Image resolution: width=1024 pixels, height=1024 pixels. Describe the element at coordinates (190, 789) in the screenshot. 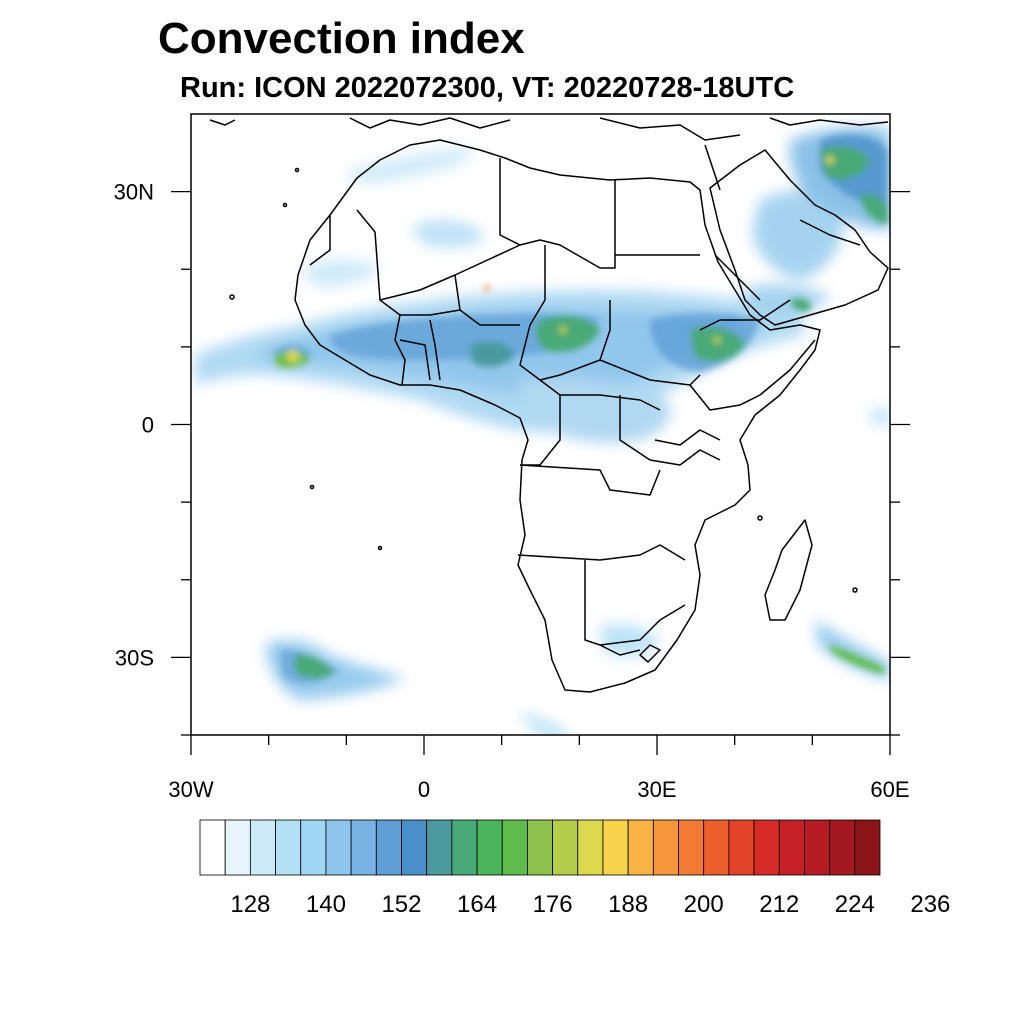

I see `lon-tick-label: 30W` at that location.